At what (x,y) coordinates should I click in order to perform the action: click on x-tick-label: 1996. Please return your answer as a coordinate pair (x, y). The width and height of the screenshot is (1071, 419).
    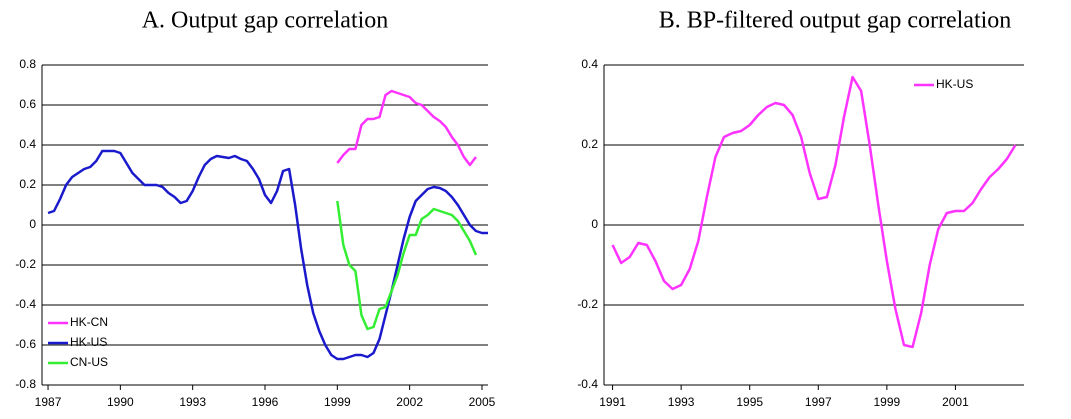
    Looking at the image, I should click on (265, 402).